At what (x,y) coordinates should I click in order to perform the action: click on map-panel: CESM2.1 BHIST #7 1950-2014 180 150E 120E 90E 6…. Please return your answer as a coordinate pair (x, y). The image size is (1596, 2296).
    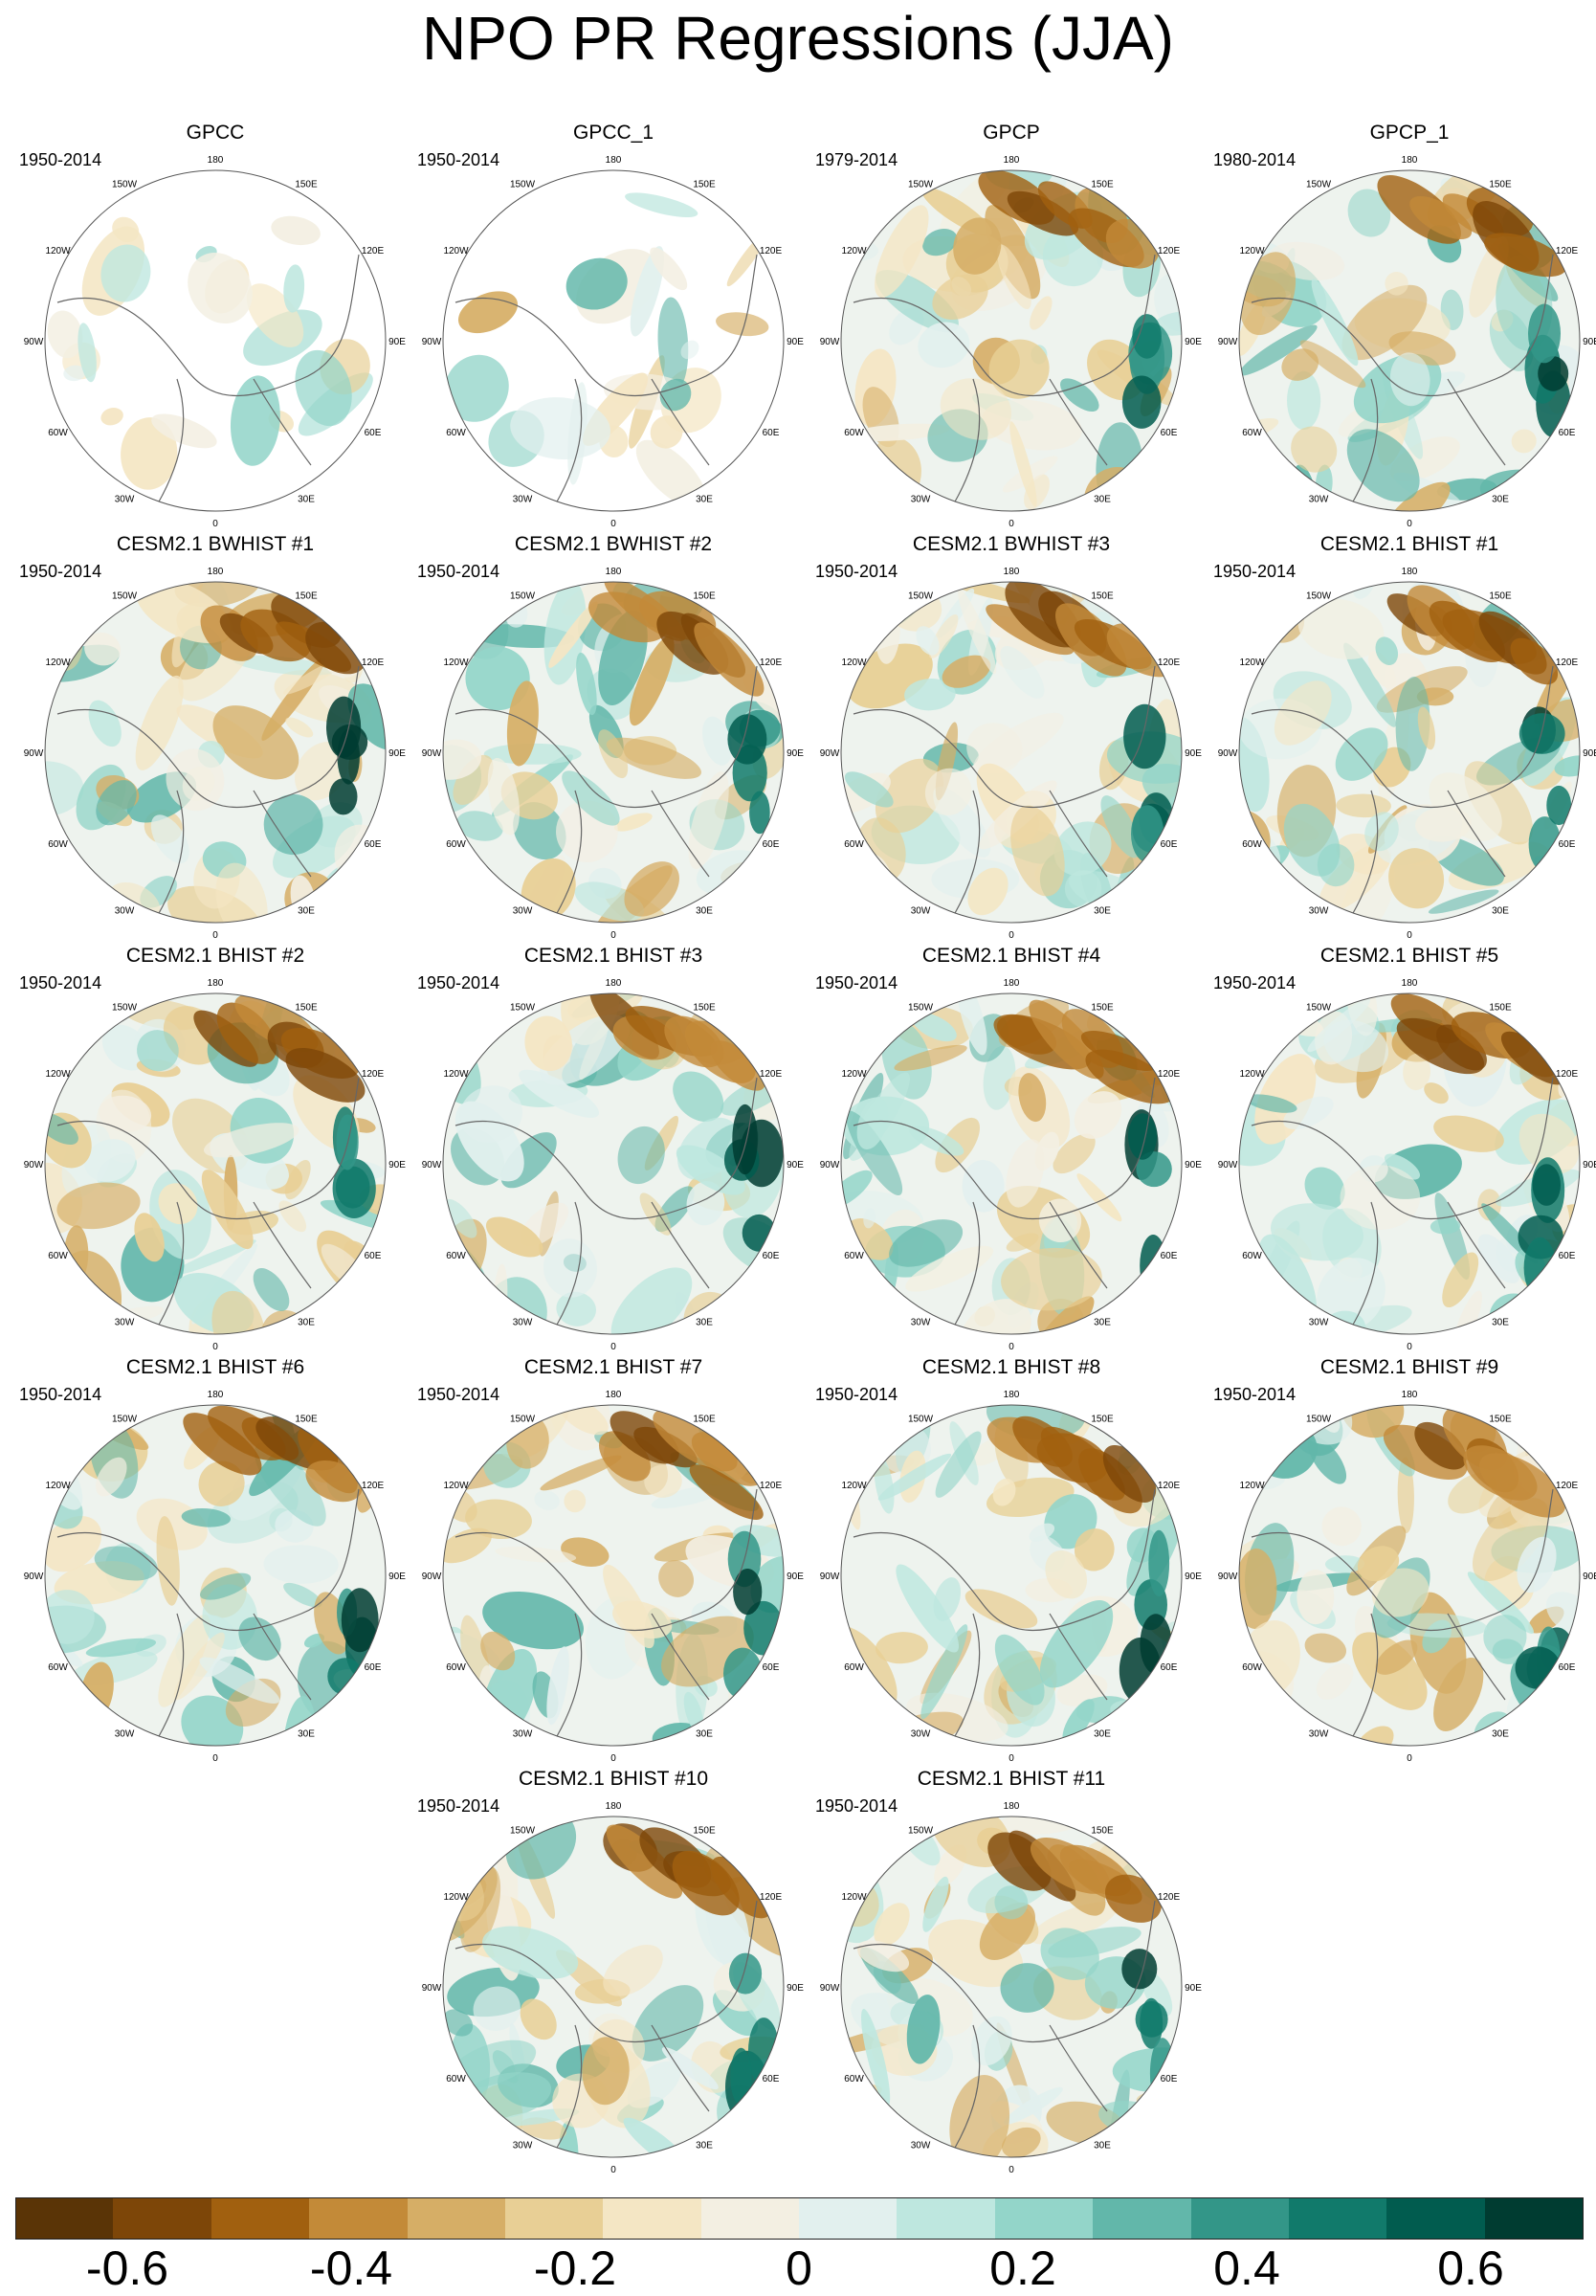
    Looking at the image, I should click on (613, 1561).